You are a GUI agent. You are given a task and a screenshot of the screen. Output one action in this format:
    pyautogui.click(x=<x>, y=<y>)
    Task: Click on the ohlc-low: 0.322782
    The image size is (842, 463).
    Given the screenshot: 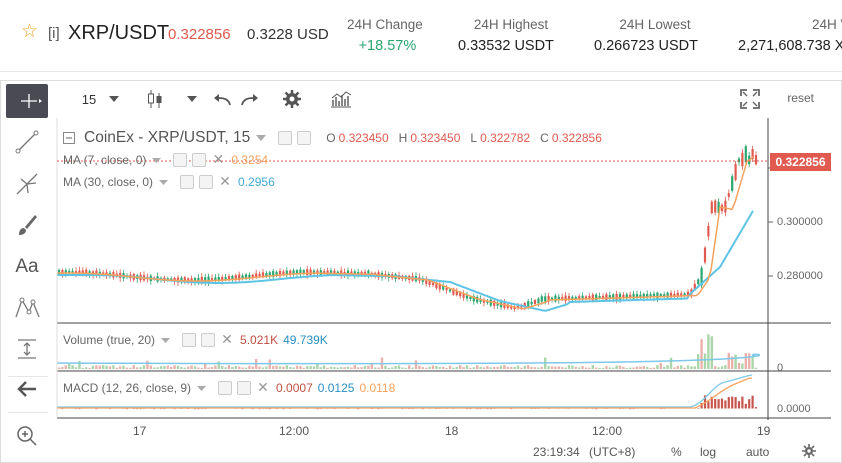 What is the action you would take?
    pyautogui.click(x=505, y=138)
    